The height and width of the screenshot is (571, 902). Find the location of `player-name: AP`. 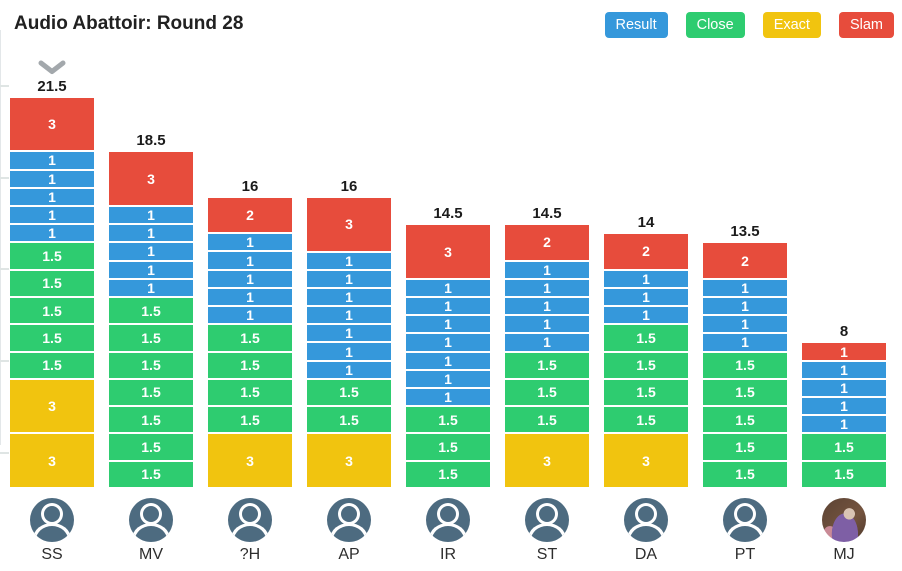

player-name: AP is located at coordinates (349, 554).